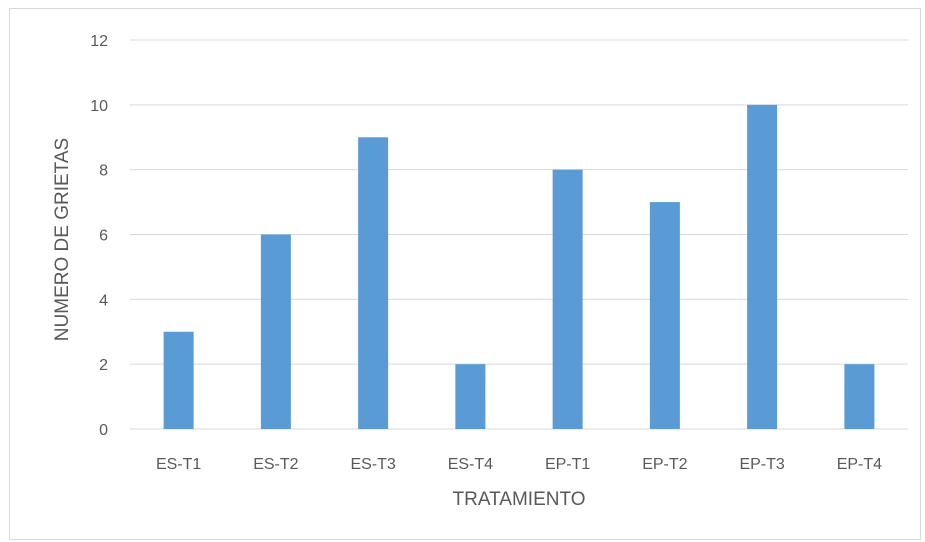  I want to click on bar-ep-t3, so click(762, 266).